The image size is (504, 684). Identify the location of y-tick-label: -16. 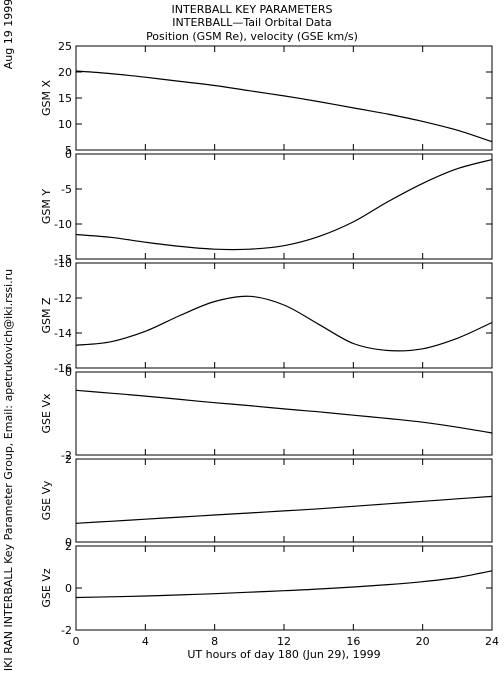
(63, 368).